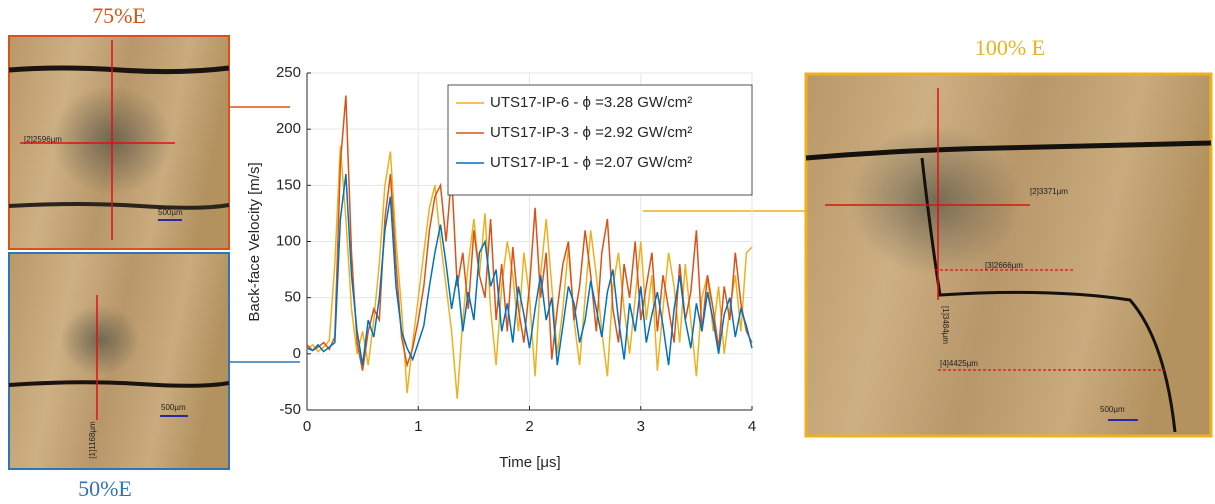 The image size is (1215, 504). I want to click on x-tick-label: 2, so click(529, 426).